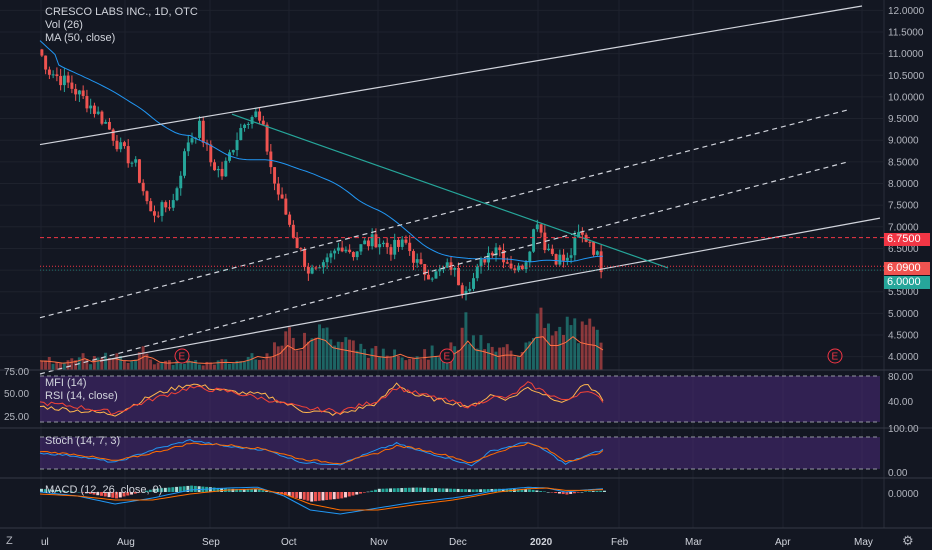 The height and width of the screenshot is (550, 932). Describe the element at coordinates (321, 499) in the screenshot. I see `macd-signal-line` at that location.